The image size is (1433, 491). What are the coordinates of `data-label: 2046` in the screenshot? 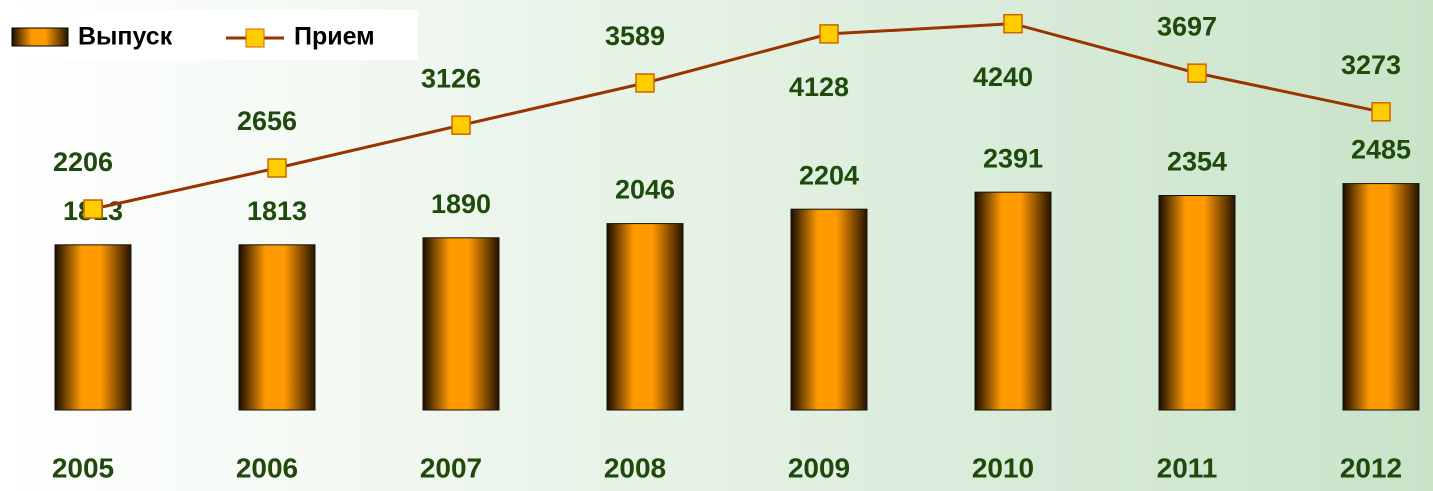 It's located at (645, 190).